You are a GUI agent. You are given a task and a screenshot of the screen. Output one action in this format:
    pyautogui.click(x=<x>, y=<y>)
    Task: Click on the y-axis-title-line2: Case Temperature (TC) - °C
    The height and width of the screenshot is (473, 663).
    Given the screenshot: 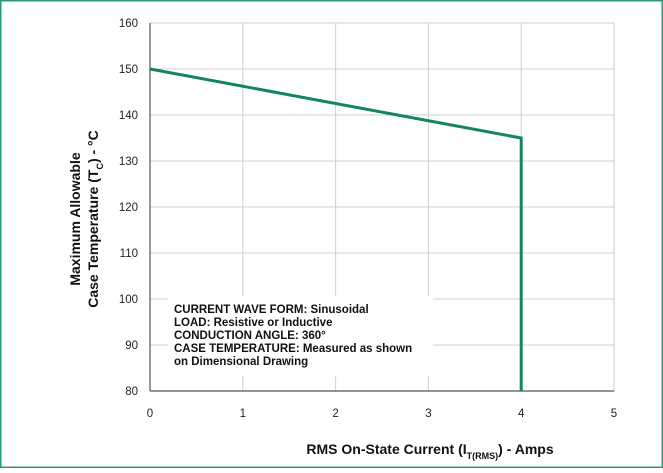 What is the action you would take?
    pyautogui.click(x=95, y=219)
    